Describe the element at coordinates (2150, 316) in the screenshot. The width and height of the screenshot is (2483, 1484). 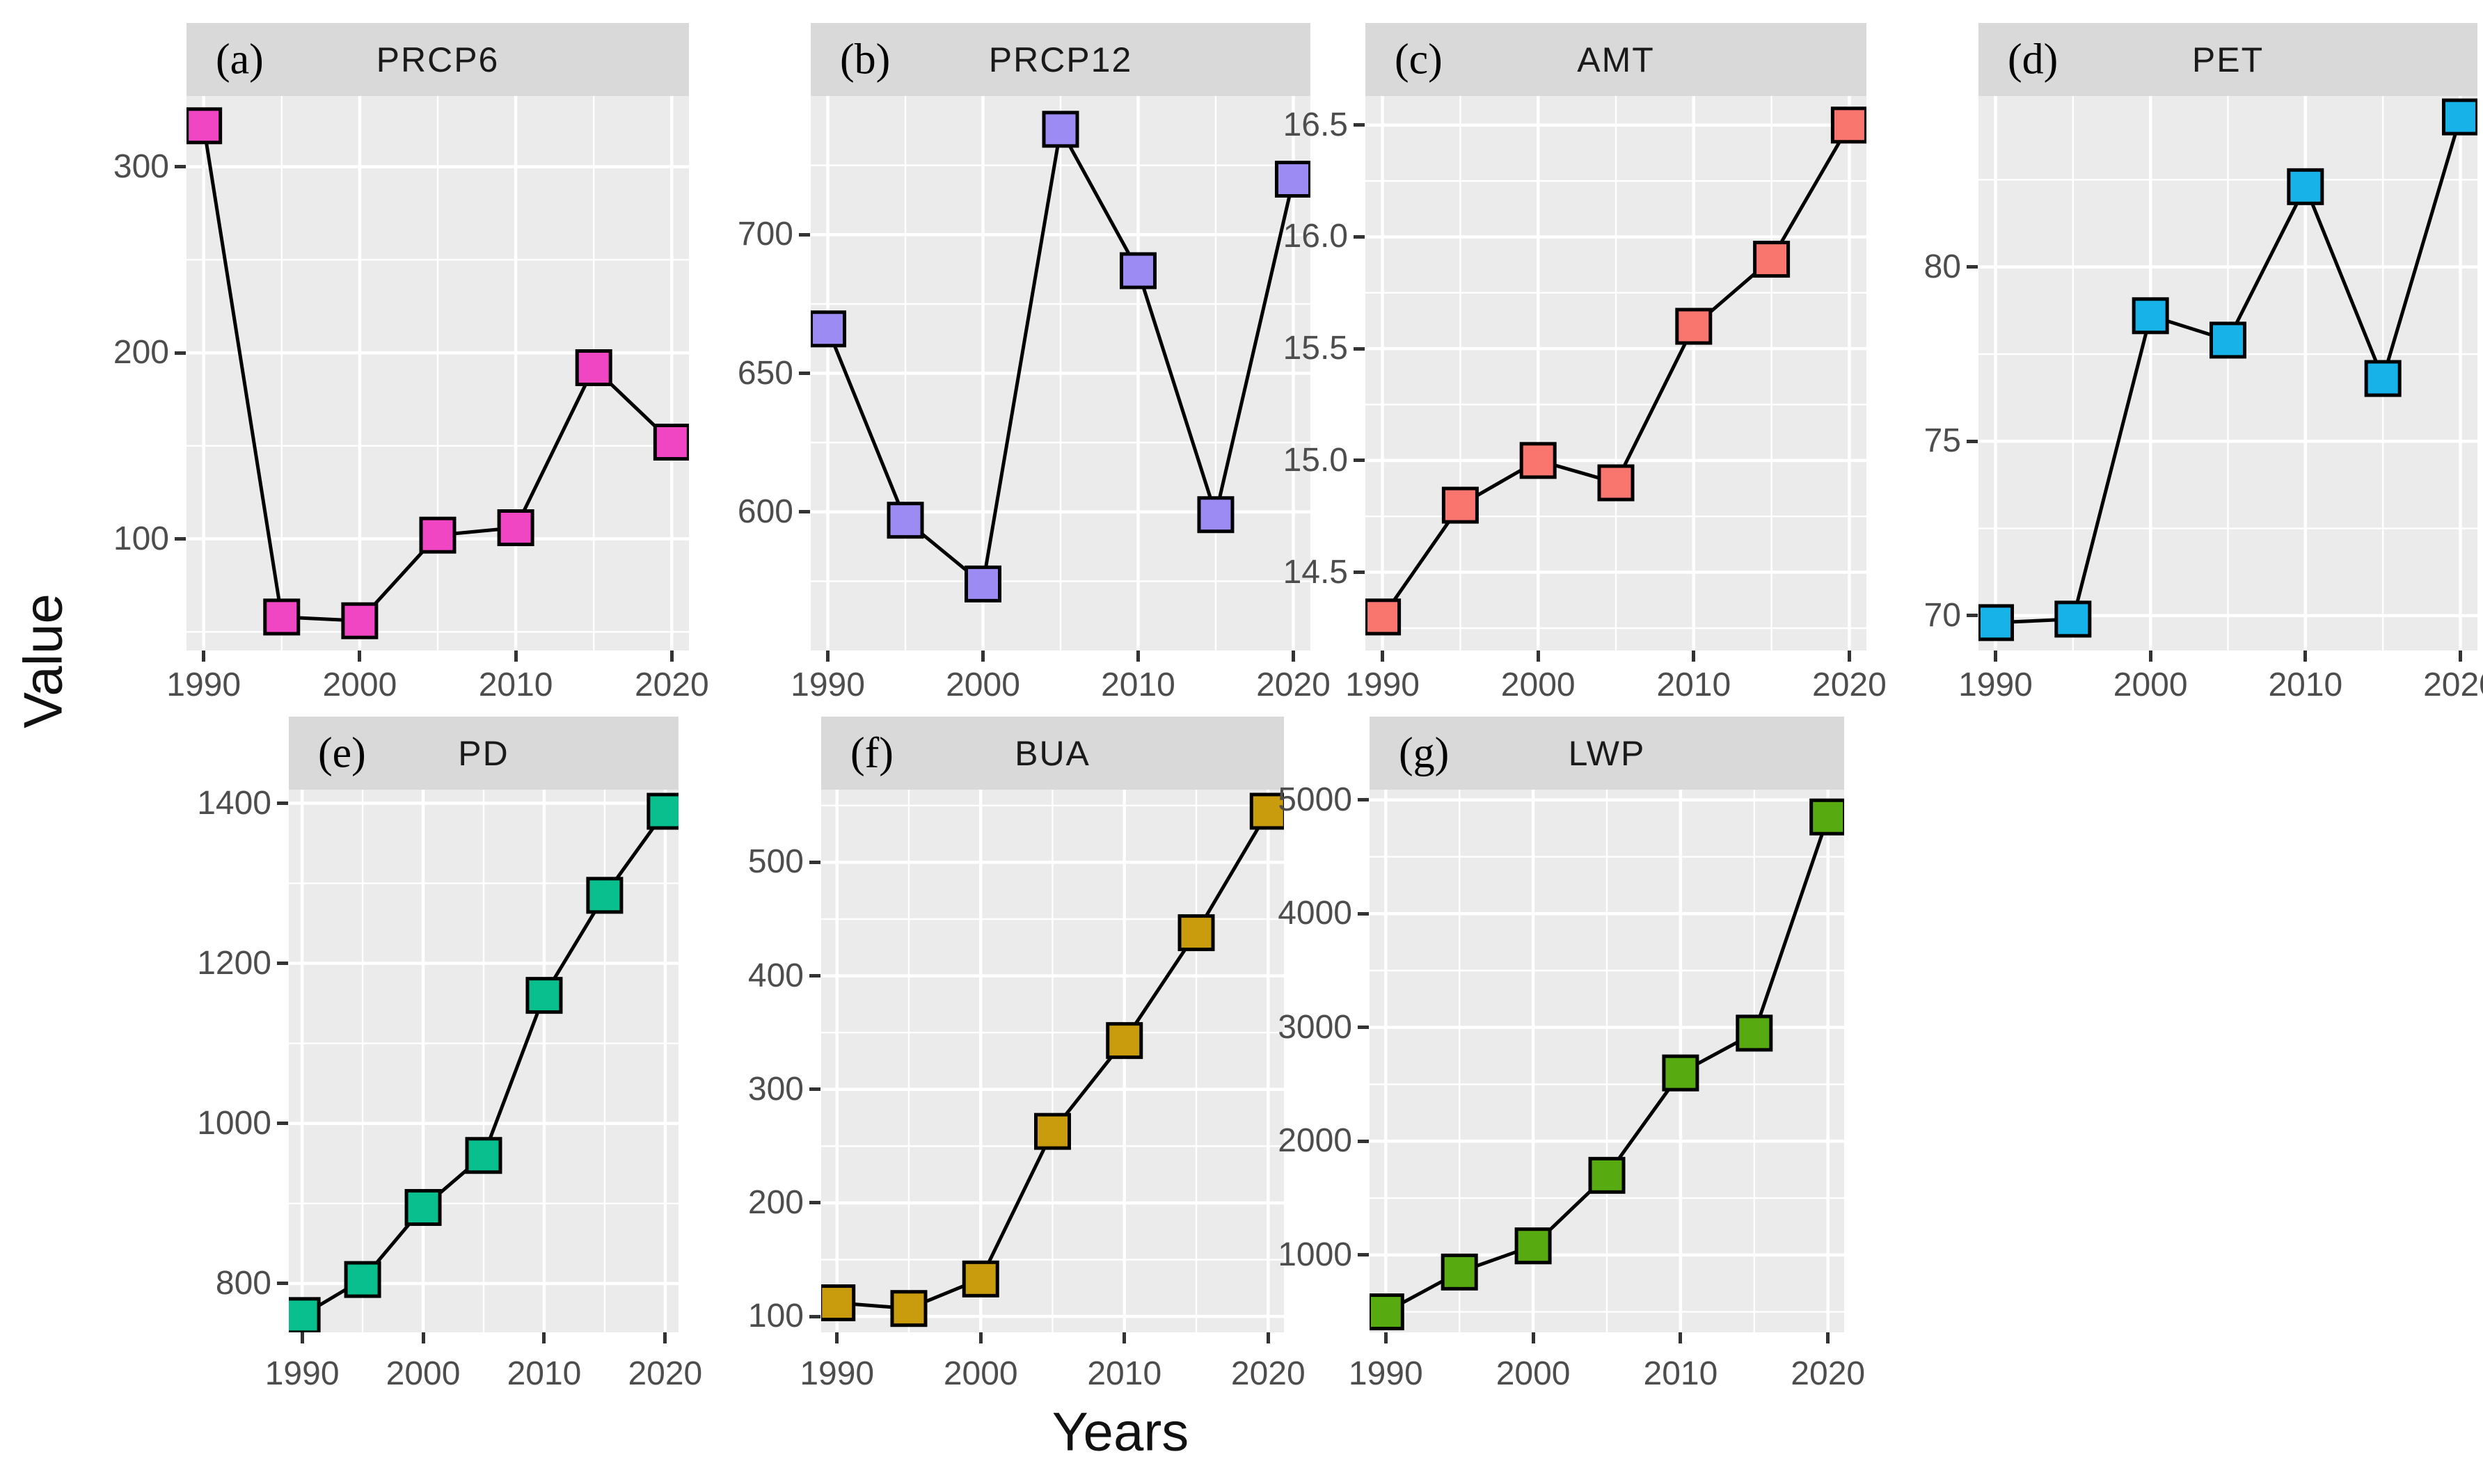
I see `data-point-PET-2000` at that location.